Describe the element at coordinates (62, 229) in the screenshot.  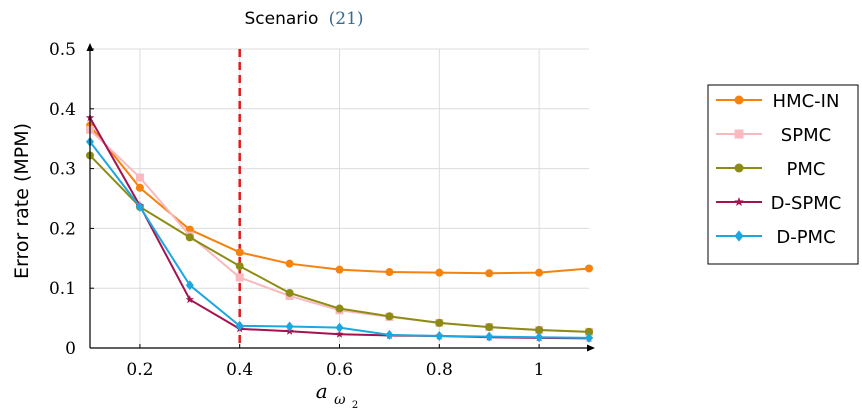
I see `y-tick-label: 0.2` at that location.